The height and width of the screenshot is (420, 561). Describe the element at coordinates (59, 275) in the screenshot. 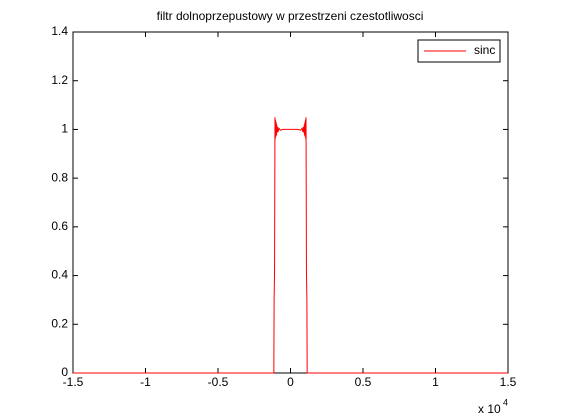

I see `y-tick-label: 0.4` at that location.